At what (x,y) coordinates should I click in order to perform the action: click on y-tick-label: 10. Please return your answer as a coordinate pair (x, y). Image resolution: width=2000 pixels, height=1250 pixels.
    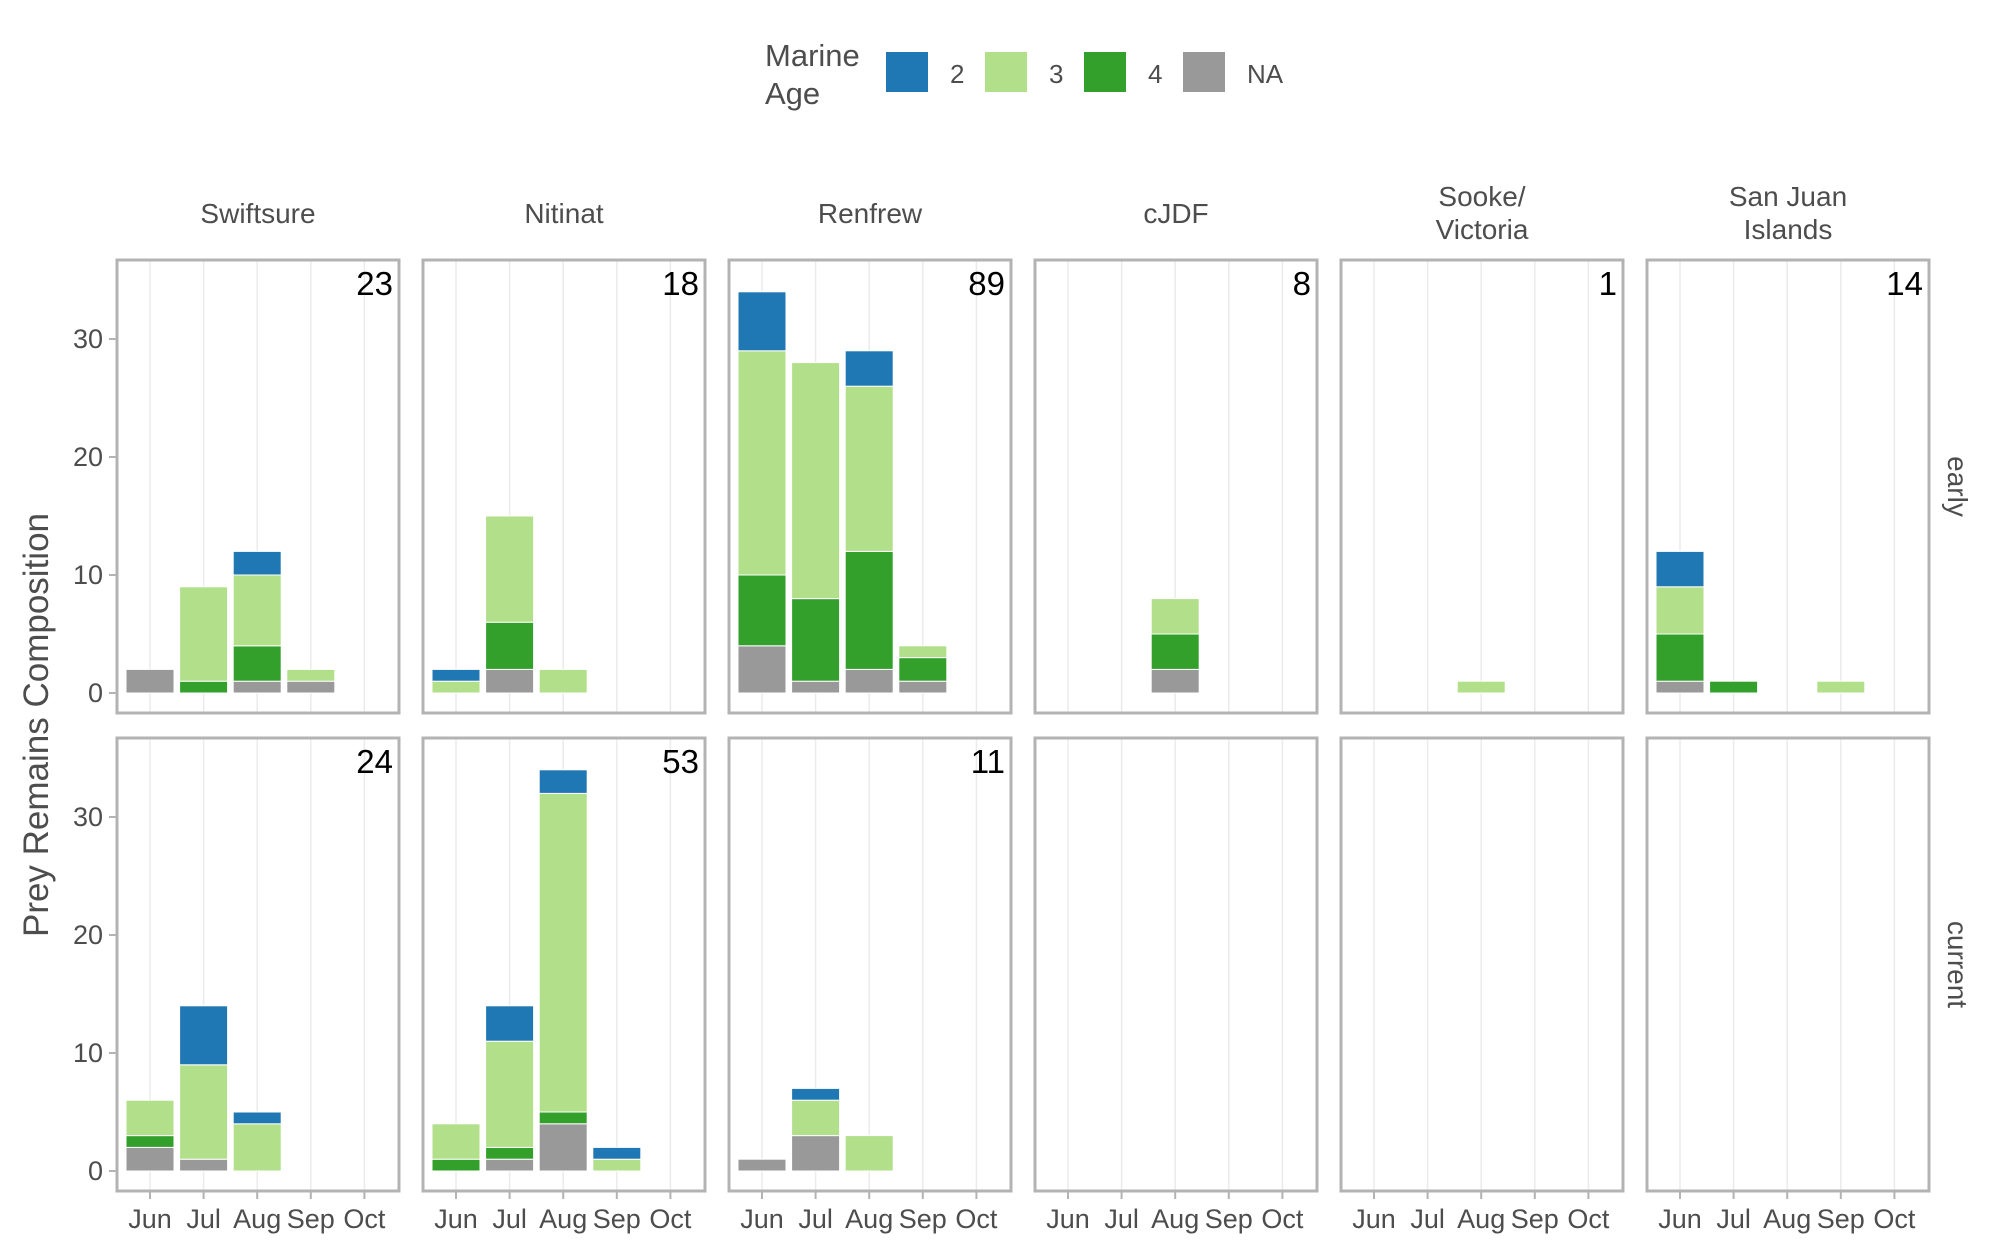
    Looking at the image, I should click on (88, 575).